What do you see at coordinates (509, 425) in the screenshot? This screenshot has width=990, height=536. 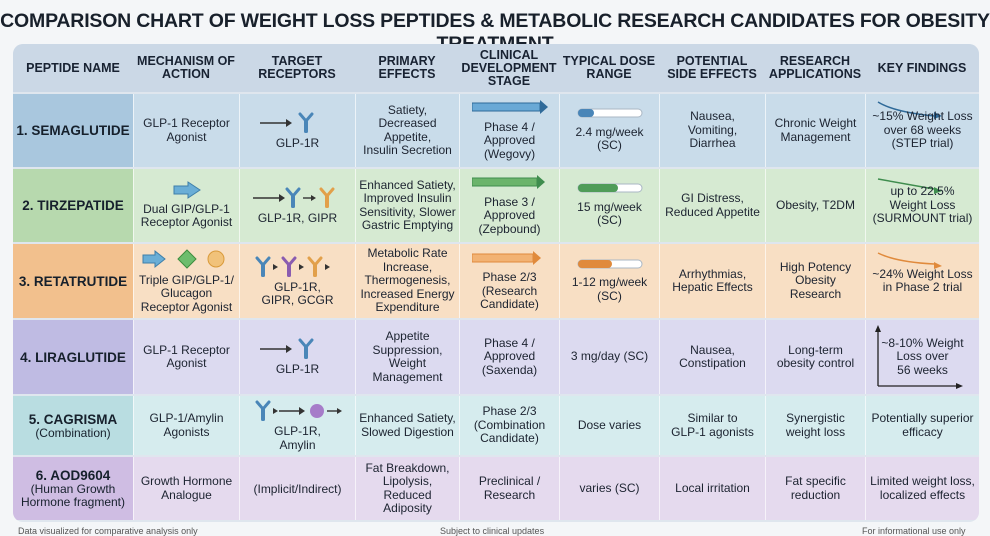 I see `stage-text: Phase 2/3 (Combination Candidate)` at bounding box center [509, 425].